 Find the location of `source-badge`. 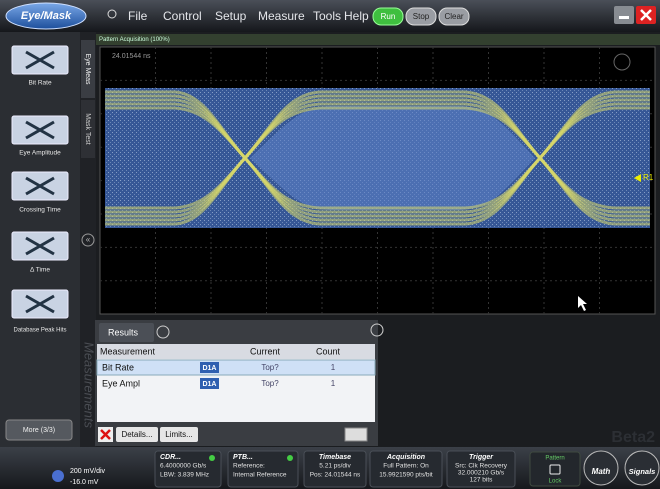

source-badge is located at coordinates (209, 383).